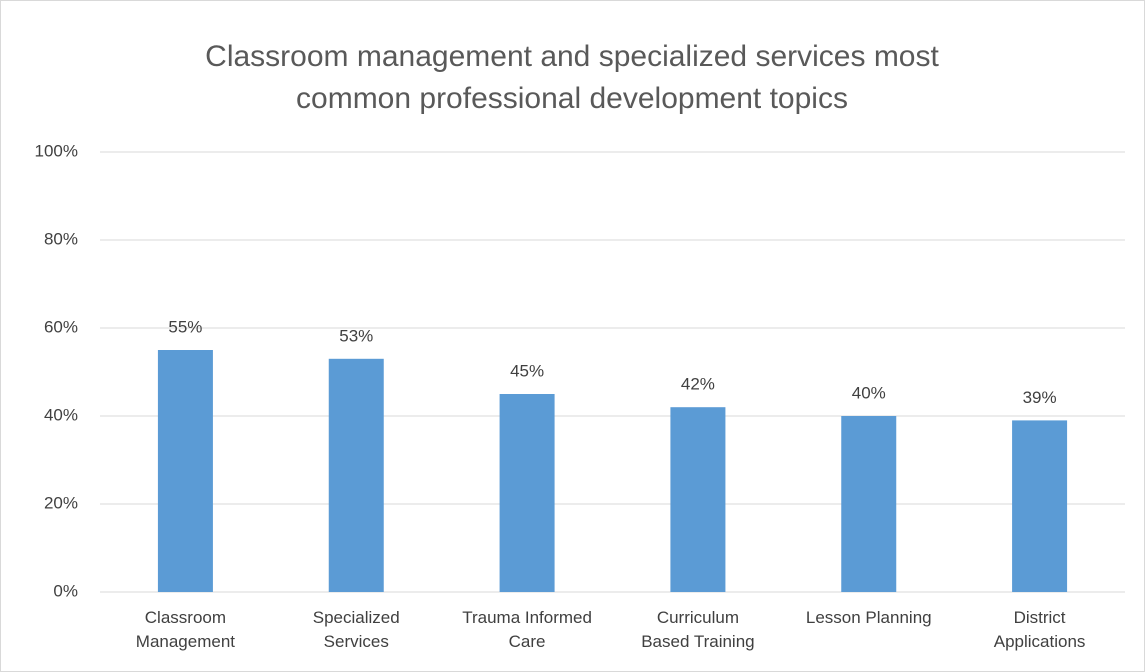  What do you see at coordinates (61, 502) in the screenshot?
I see `y-tick-label: 20%` at bounding box center [61, 502].